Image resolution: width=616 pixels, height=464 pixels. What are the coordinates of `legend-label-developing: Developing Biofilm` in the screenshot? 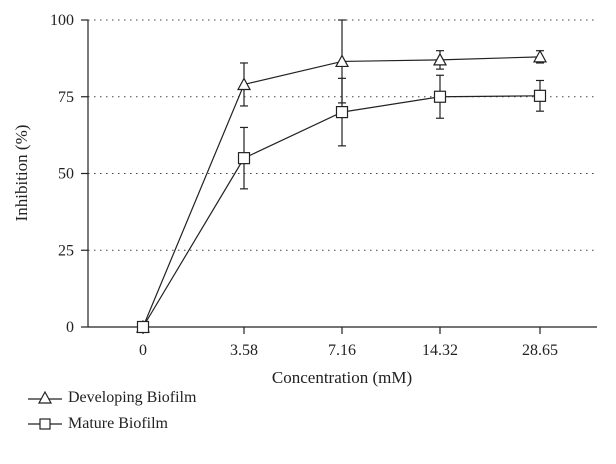 It's located at (132, 397).